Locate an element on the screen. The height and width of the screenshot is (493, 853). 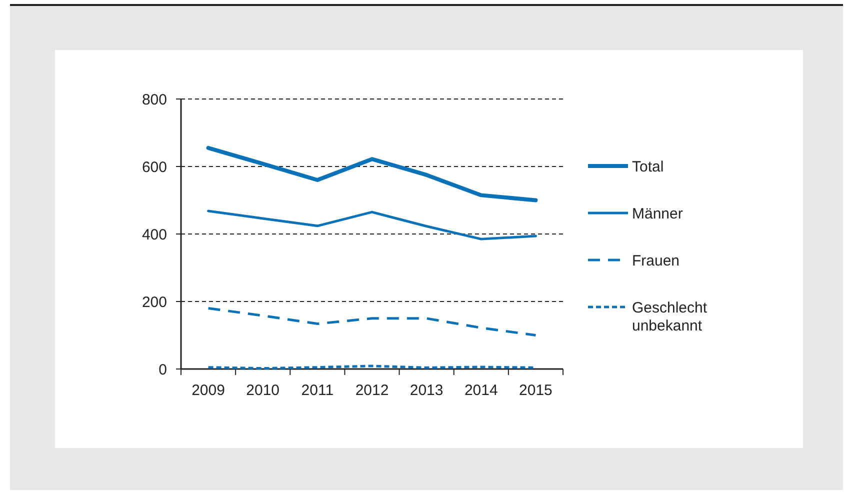
y-tick-label: 800 is located at coordinates (154, 99).